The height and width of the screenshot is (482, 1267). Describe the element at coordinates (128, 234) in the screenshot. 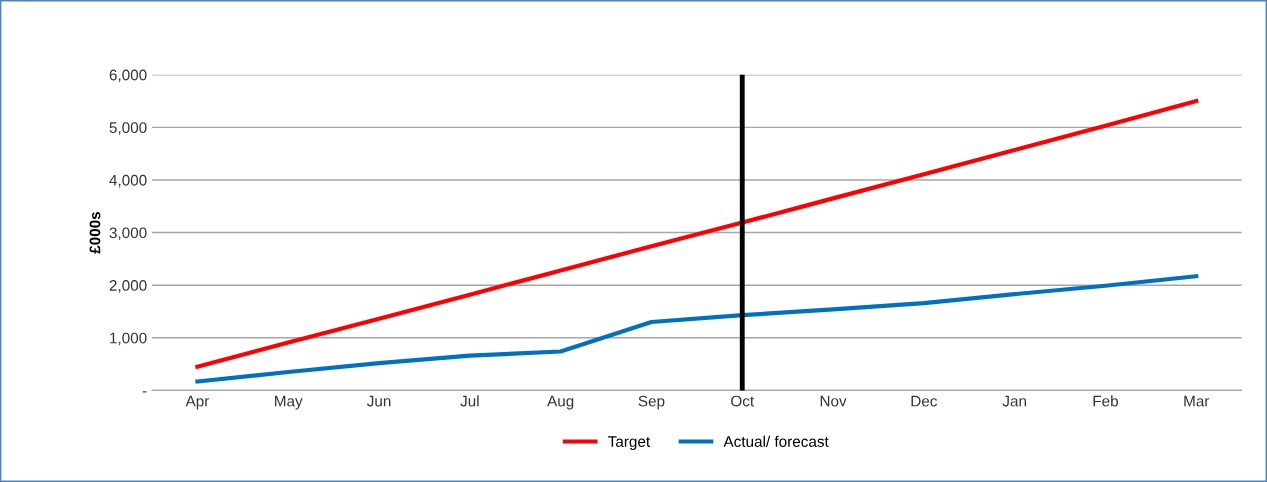

I see `y-tick-label: 3,000` at that location.